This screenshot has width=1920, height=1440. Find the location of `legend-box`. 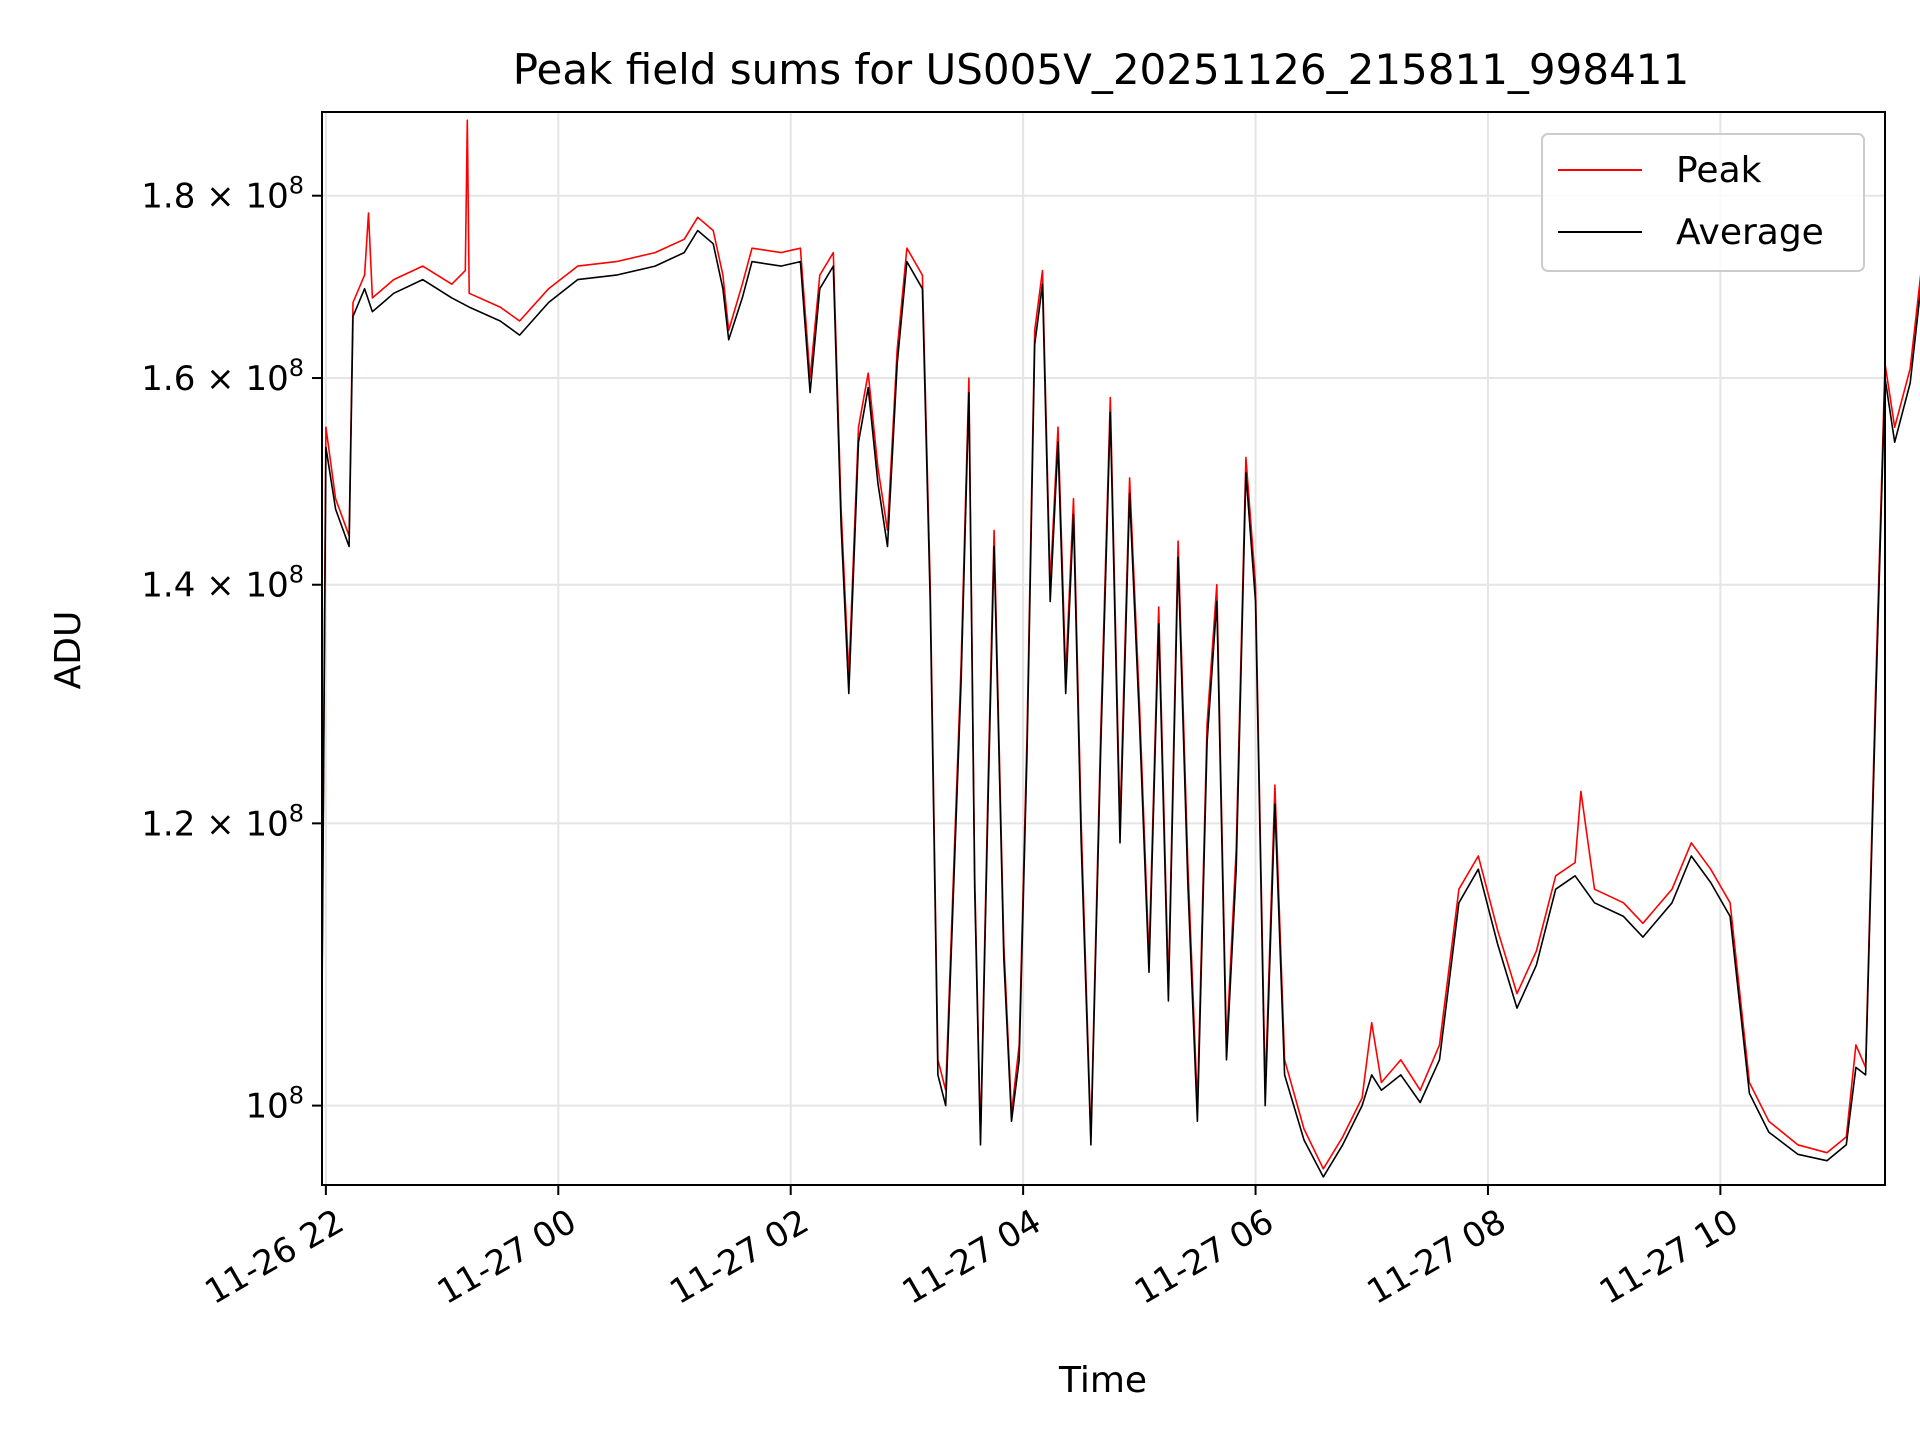

legend-box is located at coordinates (1703, 202).